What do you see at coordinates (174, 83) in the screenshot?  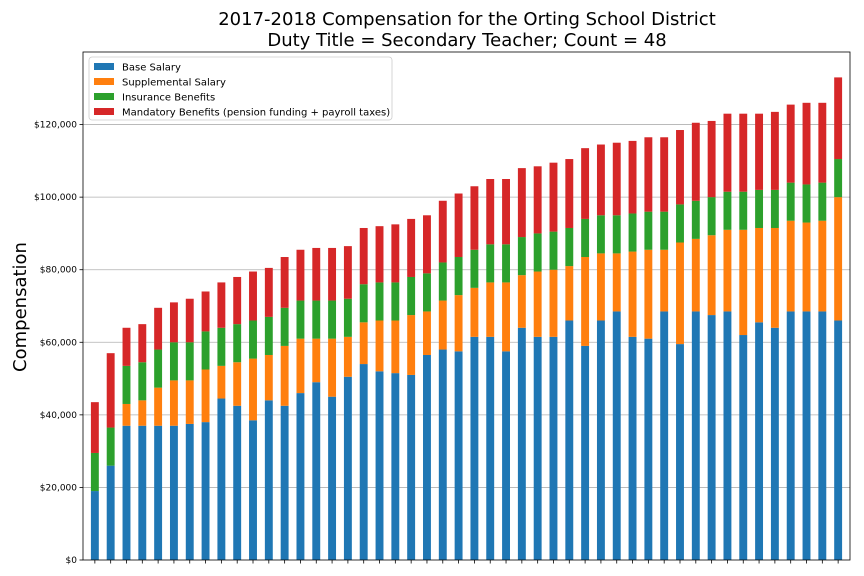 I see `legend-label: Supplemental Salary` at bounding box center [174, 83].